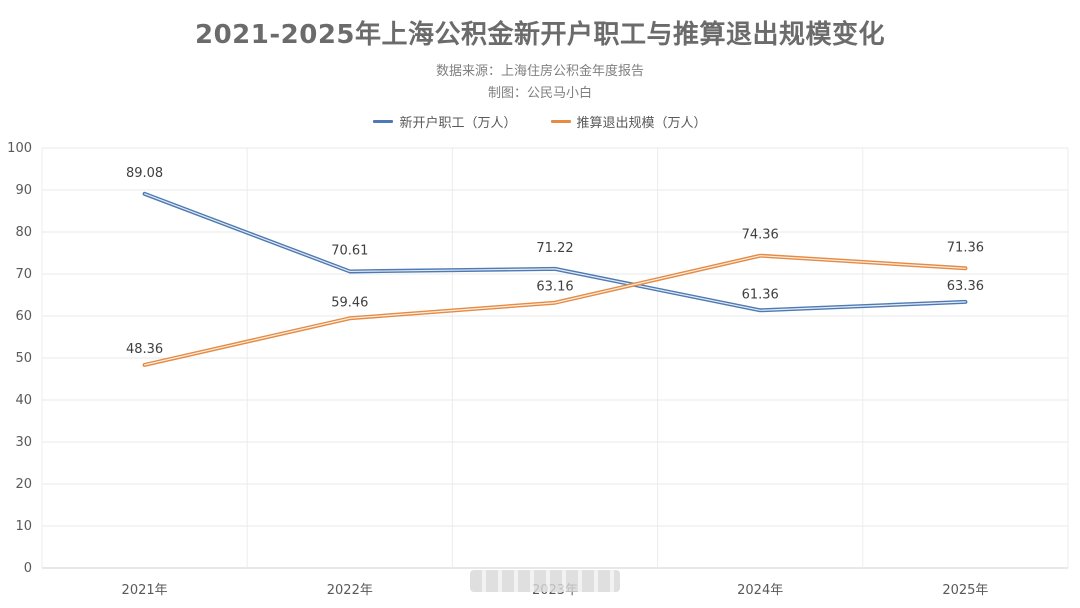 This screenshot has width=1080, height=608. I want to click on chart-title: 2021-2025年上海公积金新开户职工与推算退出规模变化, so click(540, 35).